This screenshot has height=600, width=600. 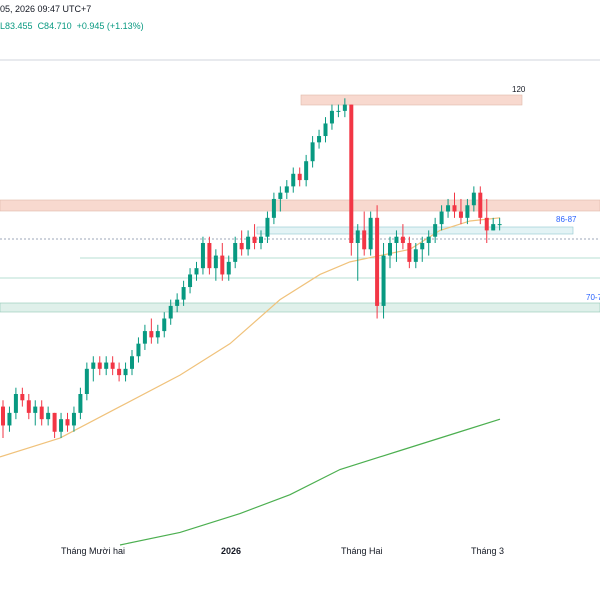 I want to click on ma-long-line, so click(x=310, y=482).